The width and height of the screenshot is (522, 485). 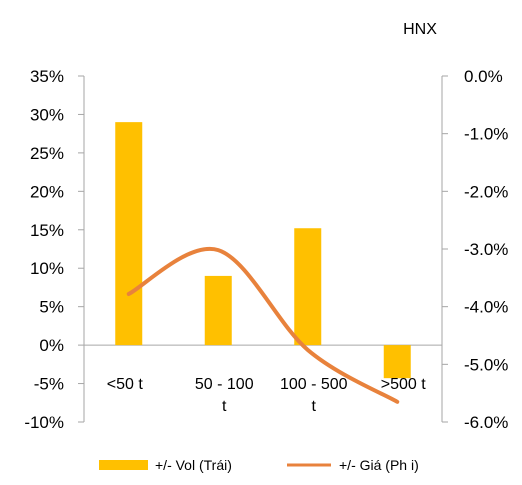 What do you see at coordinates (486, 364) in the screenshot?
I see `right-axis-tick-label: -5.0%` at bounding box center [486, 364].